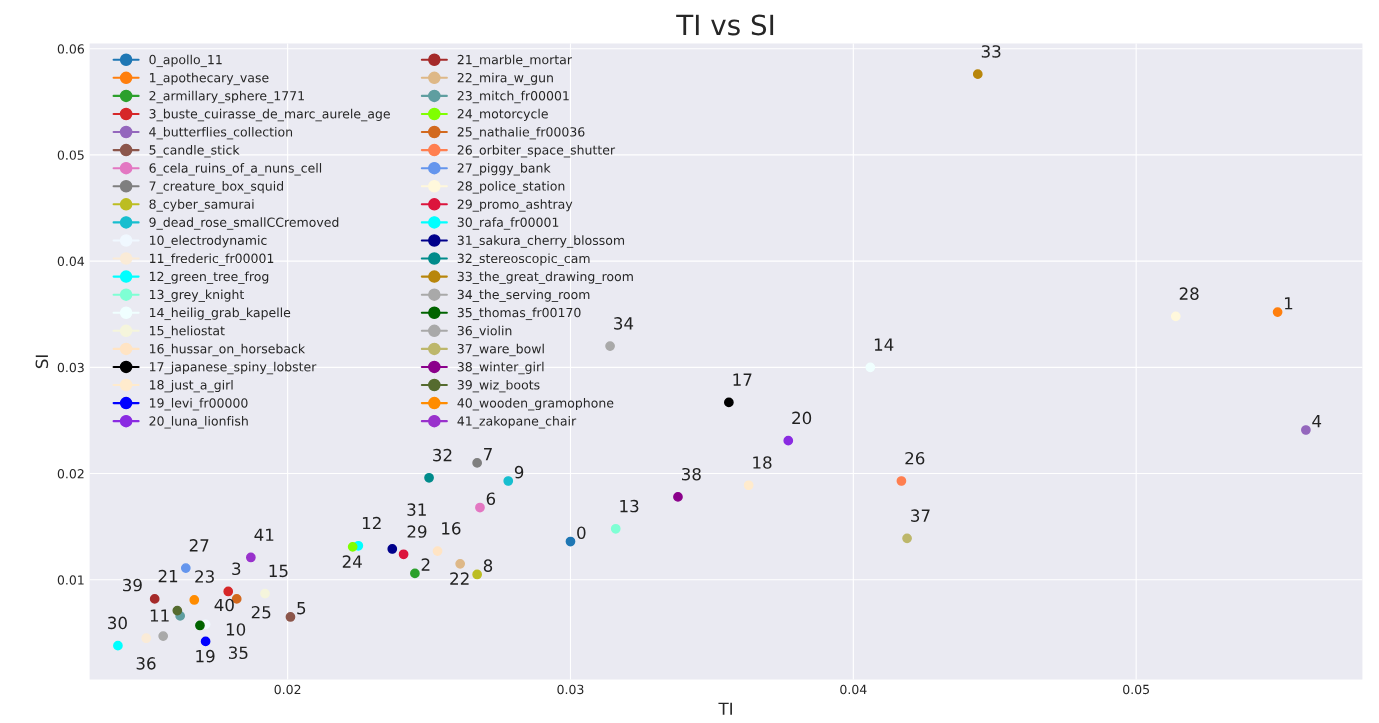 The image size is (1379, 723). Describe the element at coordinates (521, 133) in the screenshot. I see `legend-label: 25_nathalie_fr00036` at that location.